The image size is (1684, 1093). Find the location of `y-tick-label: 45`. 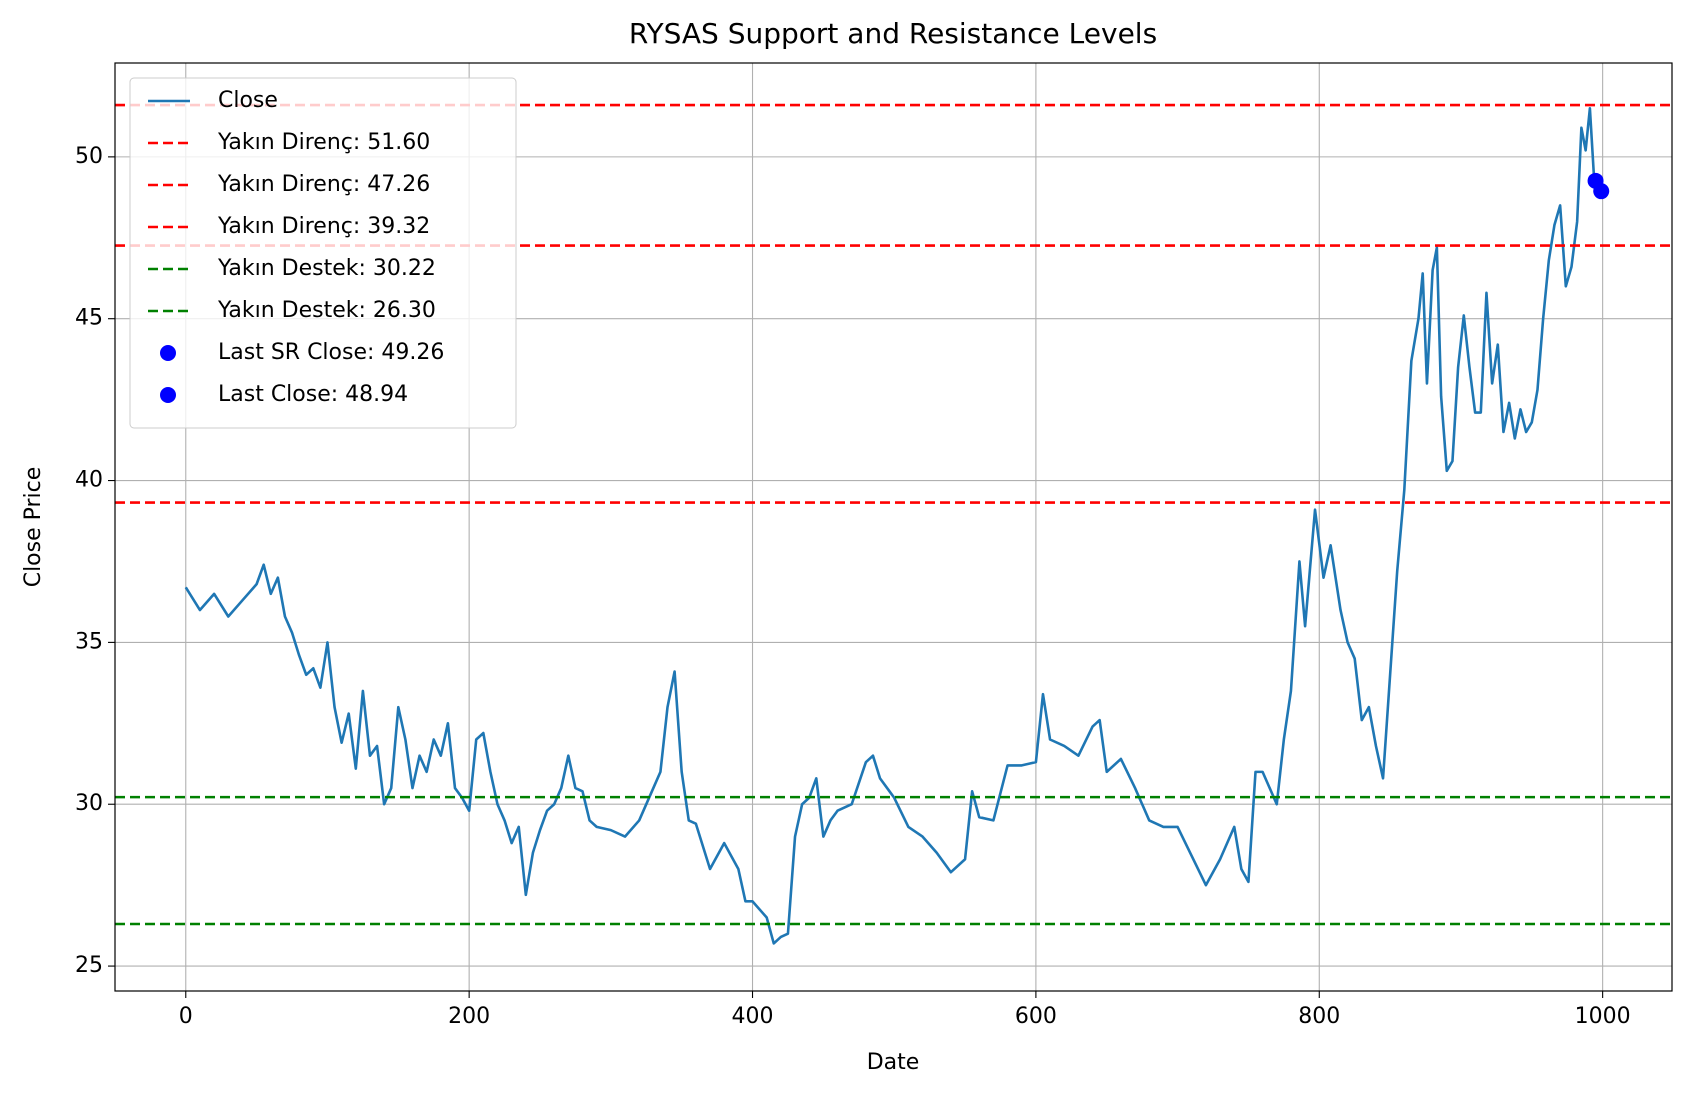

y-tick-label: 45 is located at coordinates (89, 318).